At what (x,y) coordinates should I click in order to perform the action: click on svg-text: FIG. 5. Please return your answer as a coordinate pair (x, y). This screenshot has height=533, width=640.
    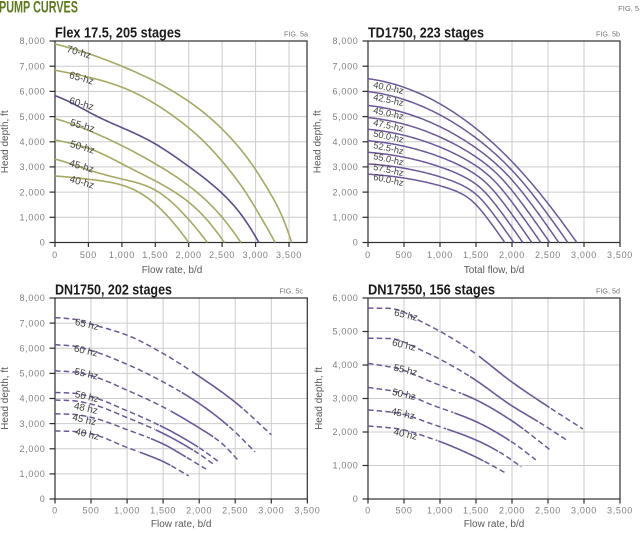
    Looking at the image, I should click on (628, 8).